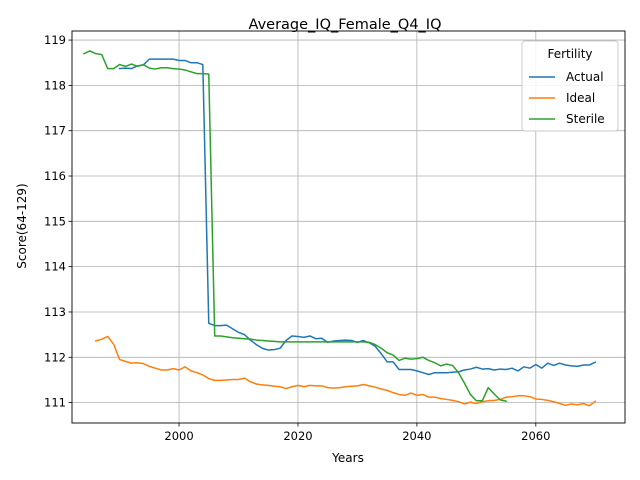  What do you see at coordinates (535, 436) in the screenshot?
I see `x-tick-label: 2060` at bounding box center [535, 436].